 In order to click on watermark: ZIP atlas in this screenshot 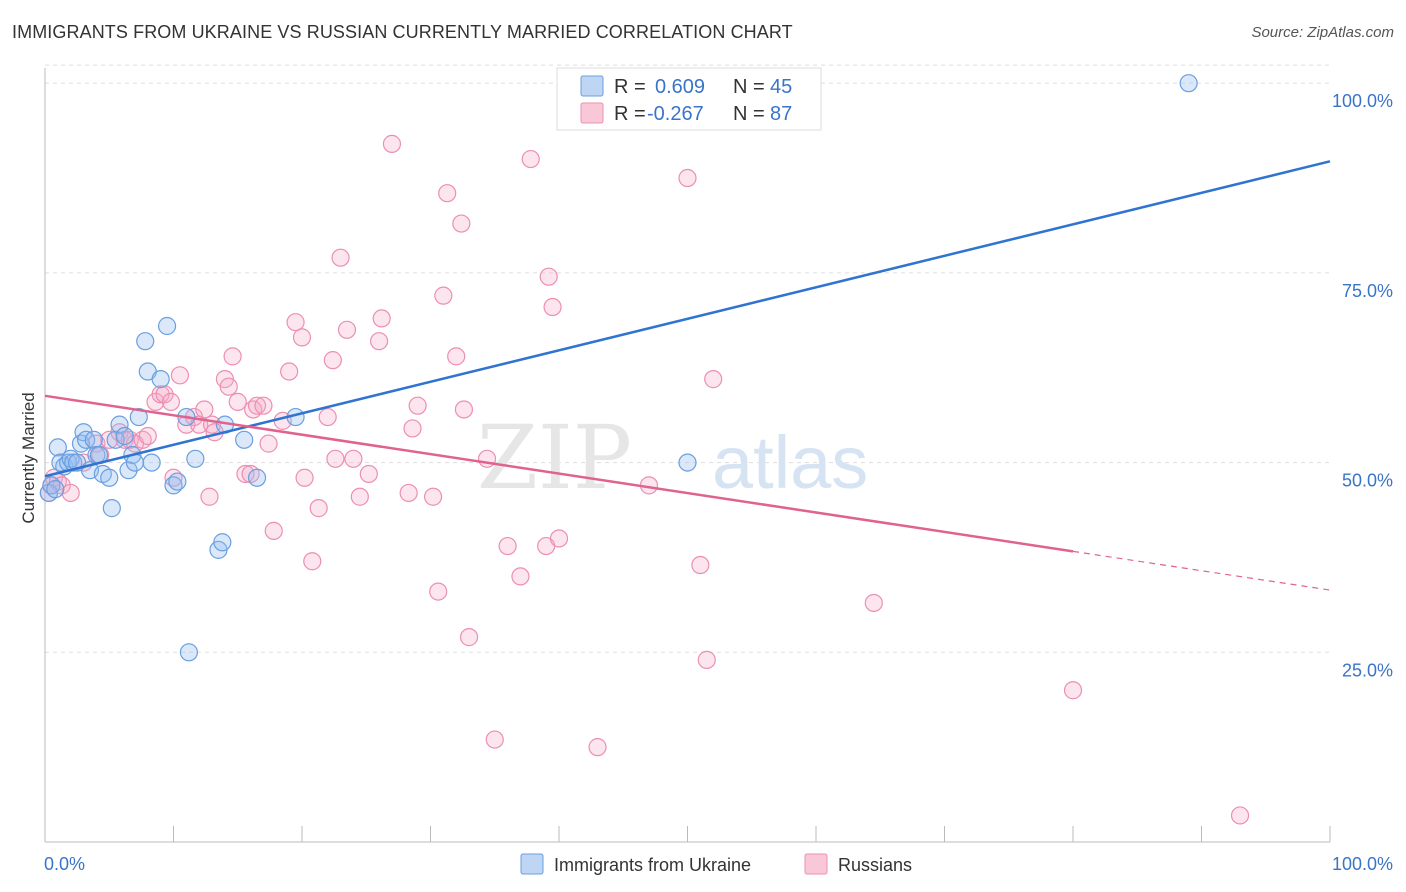, I will do `click(672, 457)`.